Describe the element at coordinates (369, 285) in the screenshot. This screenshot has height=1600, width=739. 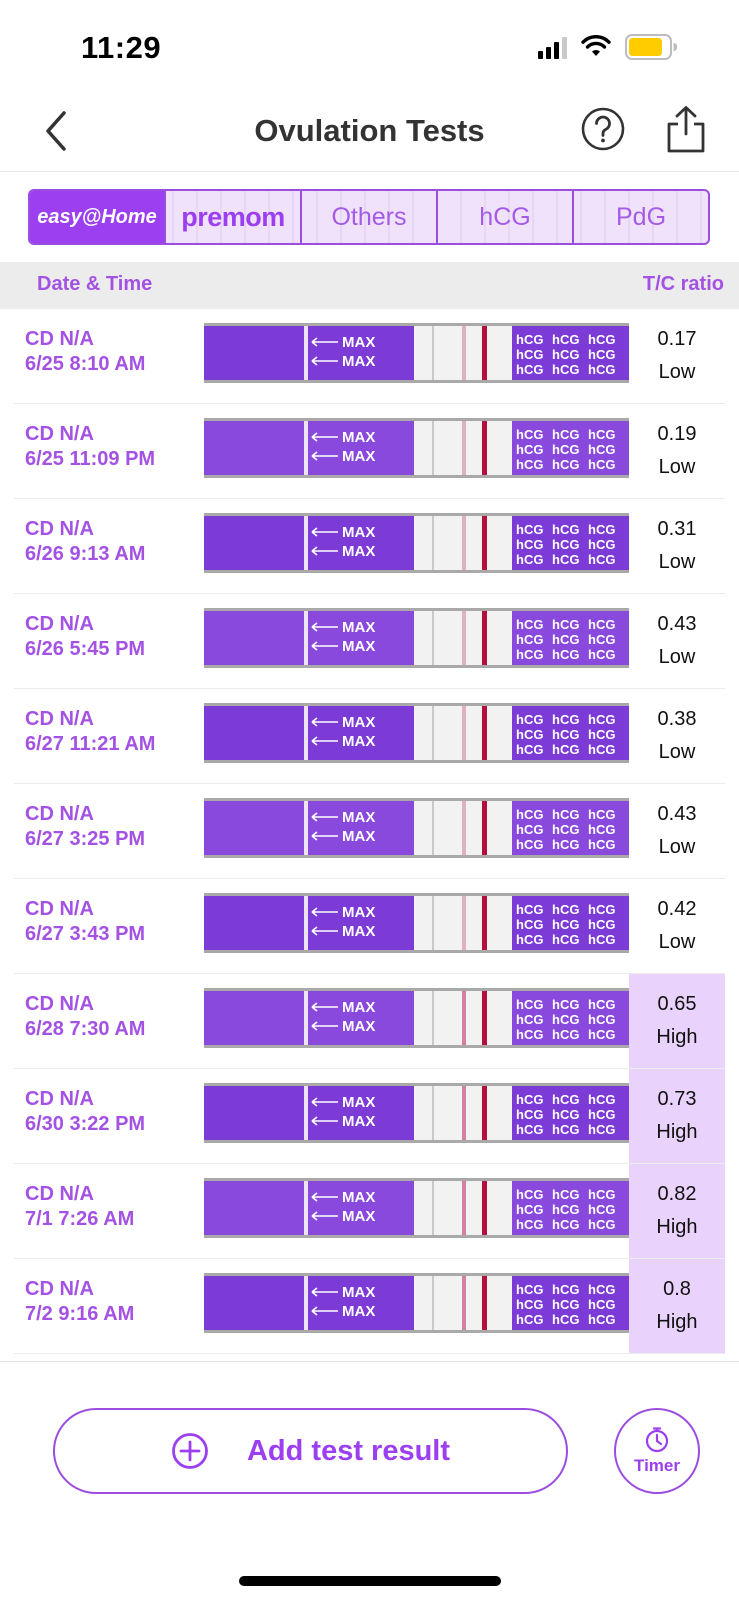
I see `table-header: Date & Time T/C ratio` at that location.